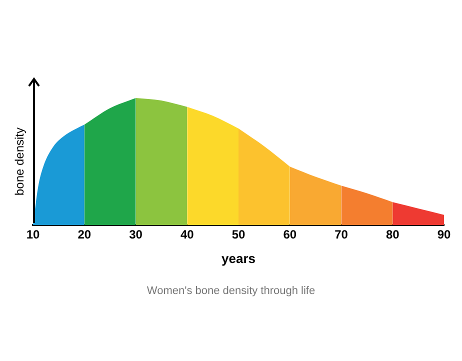  Describe the element at coordinates (444, 235) in the screenshot. I see `x-tick-label: 90` at that location.